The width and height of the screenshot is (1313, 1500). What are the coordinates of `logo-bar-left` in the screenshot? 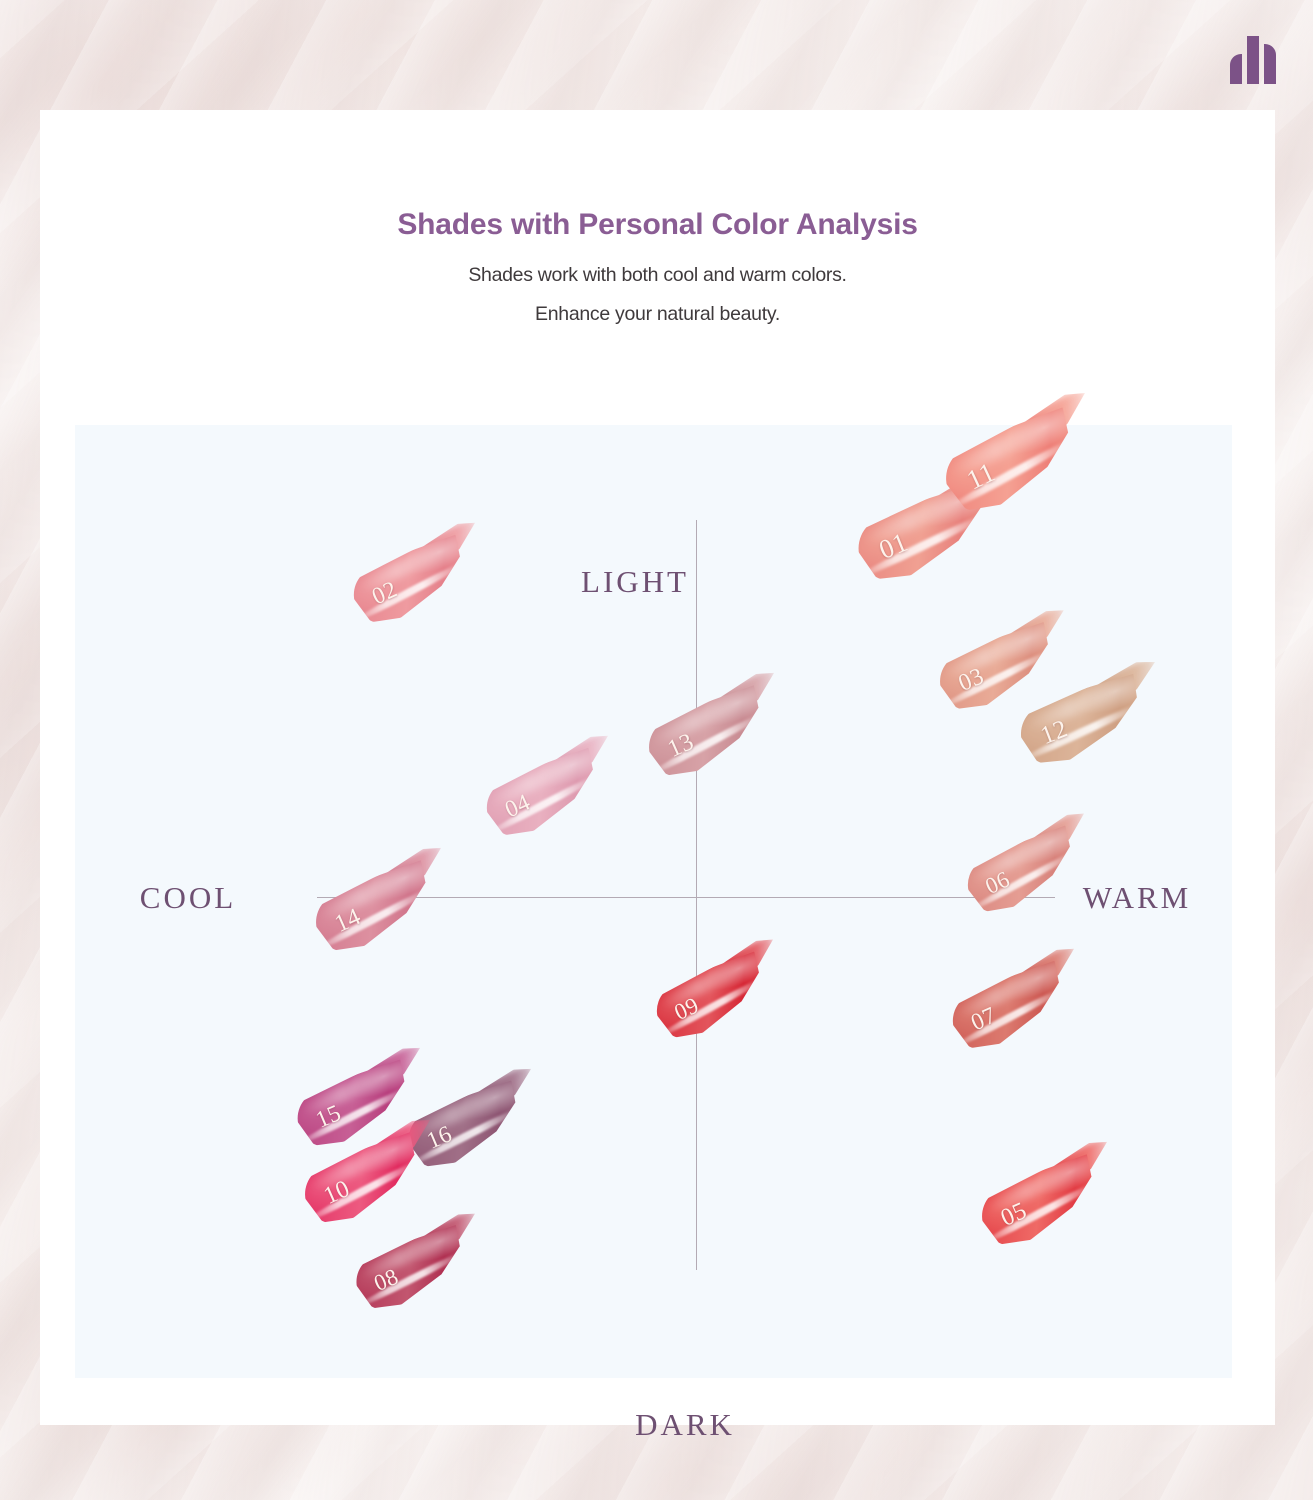 It's located at (1236, 69).